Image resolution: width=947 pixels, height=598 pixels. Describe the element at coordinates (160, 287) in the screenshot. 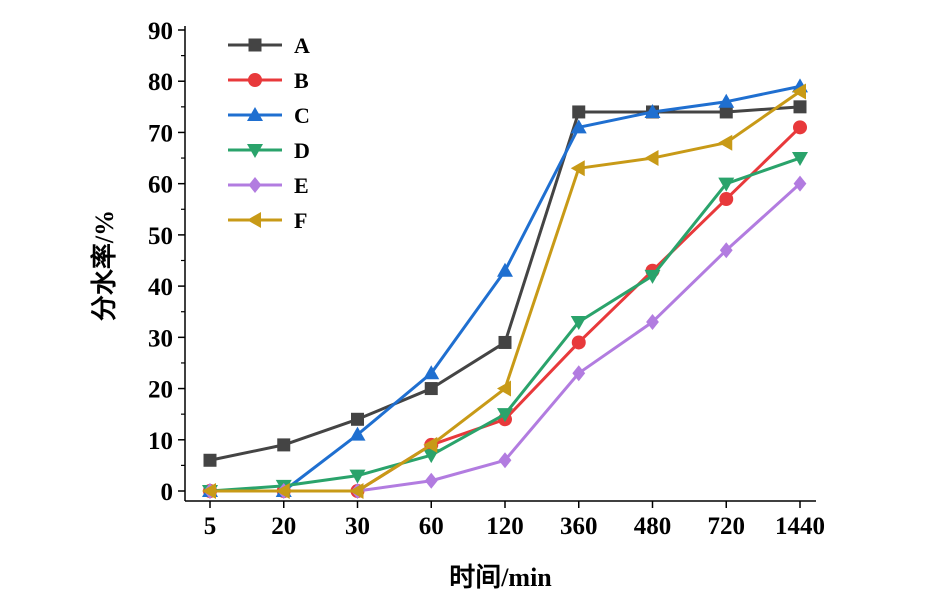

I see `y-tick-label: 40` at that location.